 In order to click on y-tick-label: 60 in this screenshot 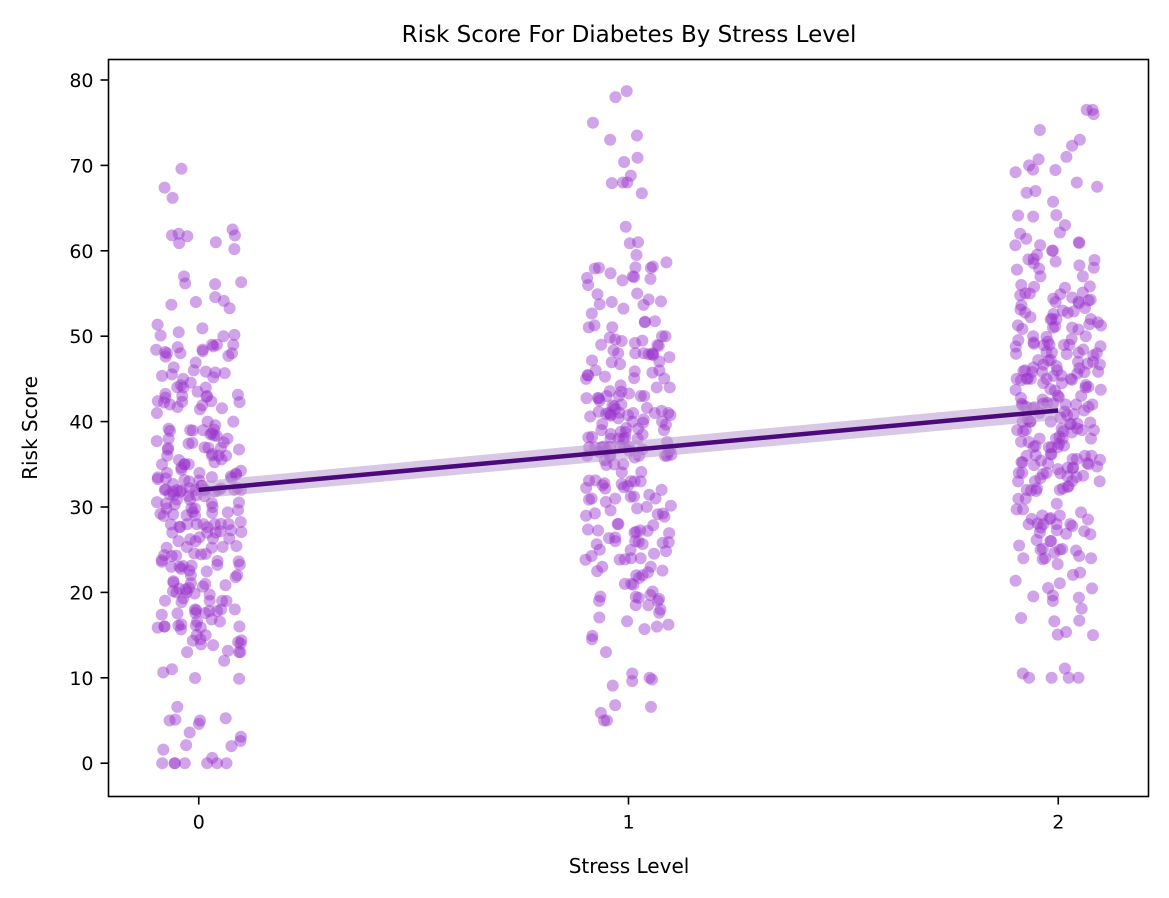, I will do `click(81, 252)`.